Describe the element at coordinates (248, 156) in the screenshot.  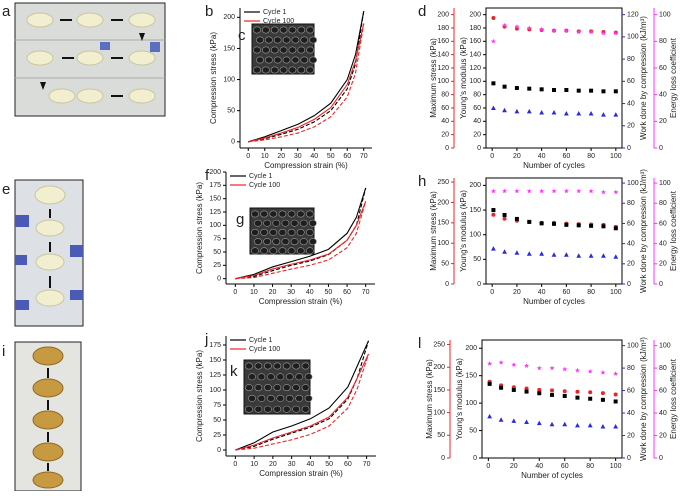
I see `x-tick-label: 0` at that location.